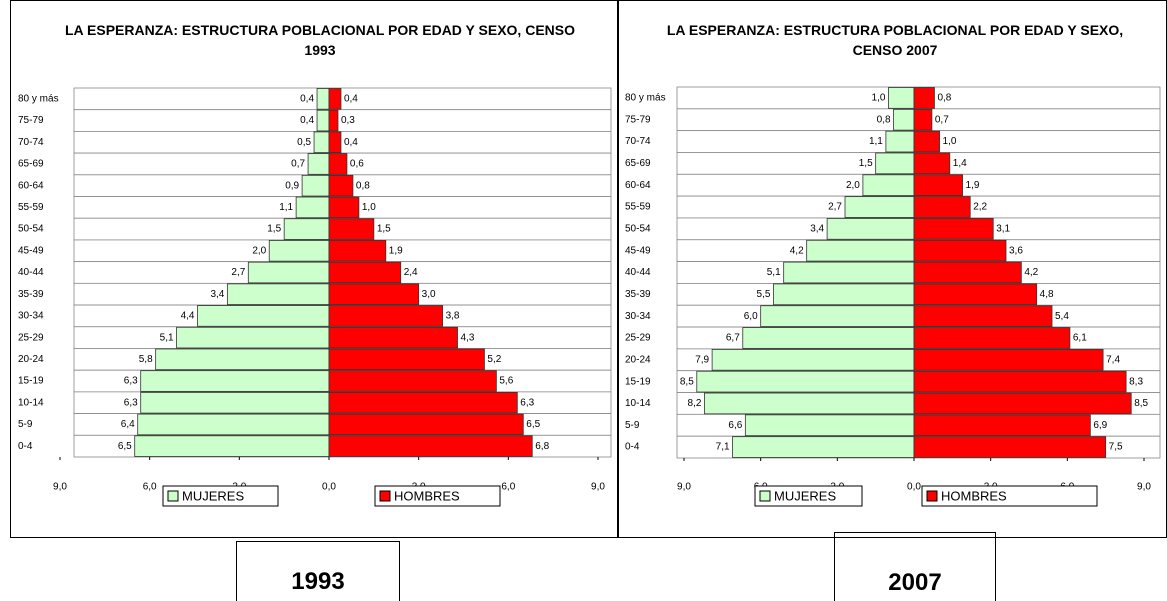 The width and height of the screenshot is (1167, 601). Describe the element at coordinates (369, 207) in the screenshot. I see `data-label: 1,0` at that location.